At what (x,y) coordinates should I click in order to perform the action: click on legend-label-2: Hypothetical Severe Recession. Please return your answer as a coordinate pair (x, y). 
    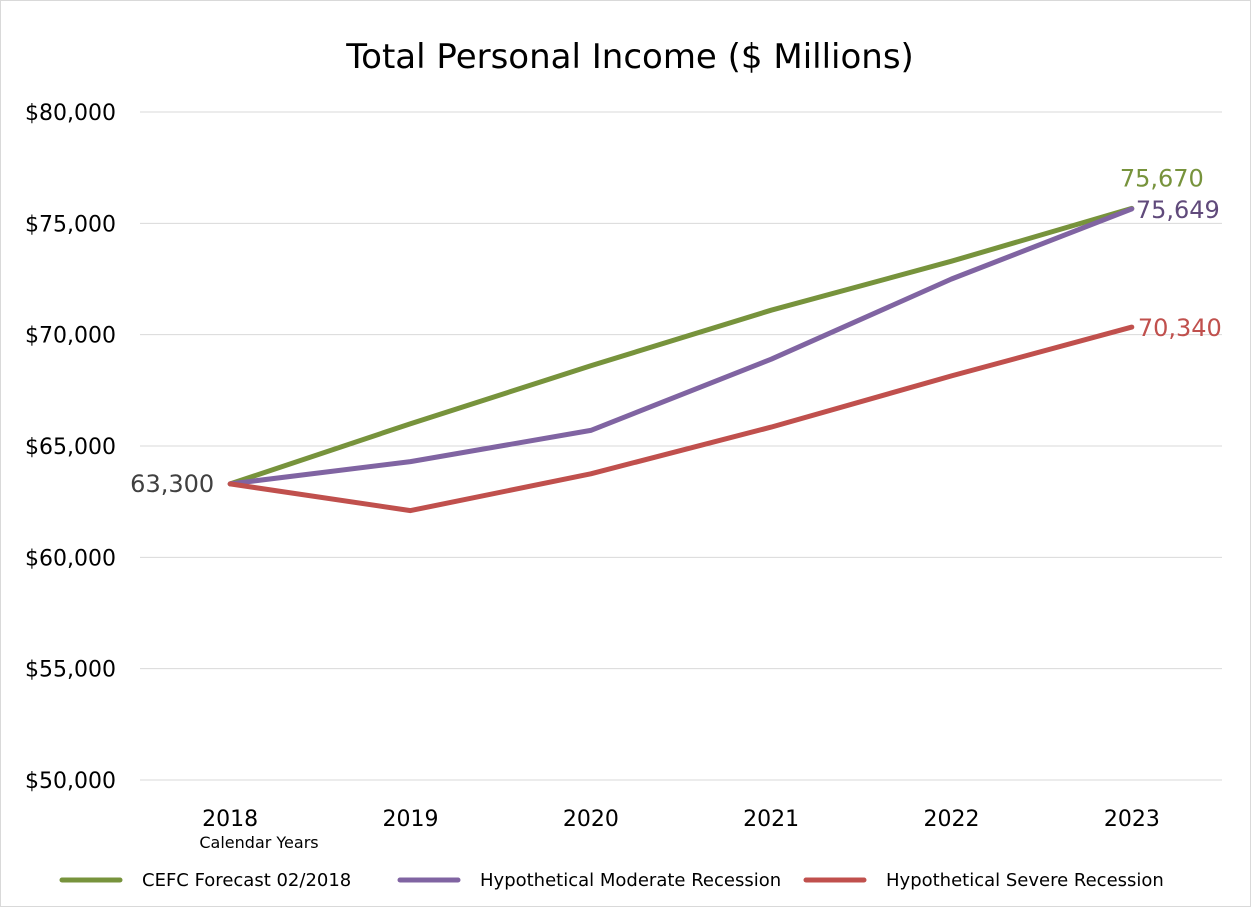
    Looking at the image, I should click on (1025, 880).